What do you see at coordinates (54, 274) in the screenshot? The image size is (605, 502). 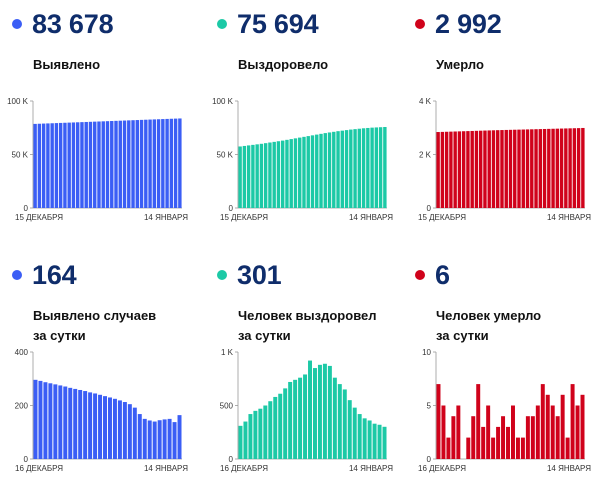 I see `daily-cases-number: 164` at bounding box center [54, 274].